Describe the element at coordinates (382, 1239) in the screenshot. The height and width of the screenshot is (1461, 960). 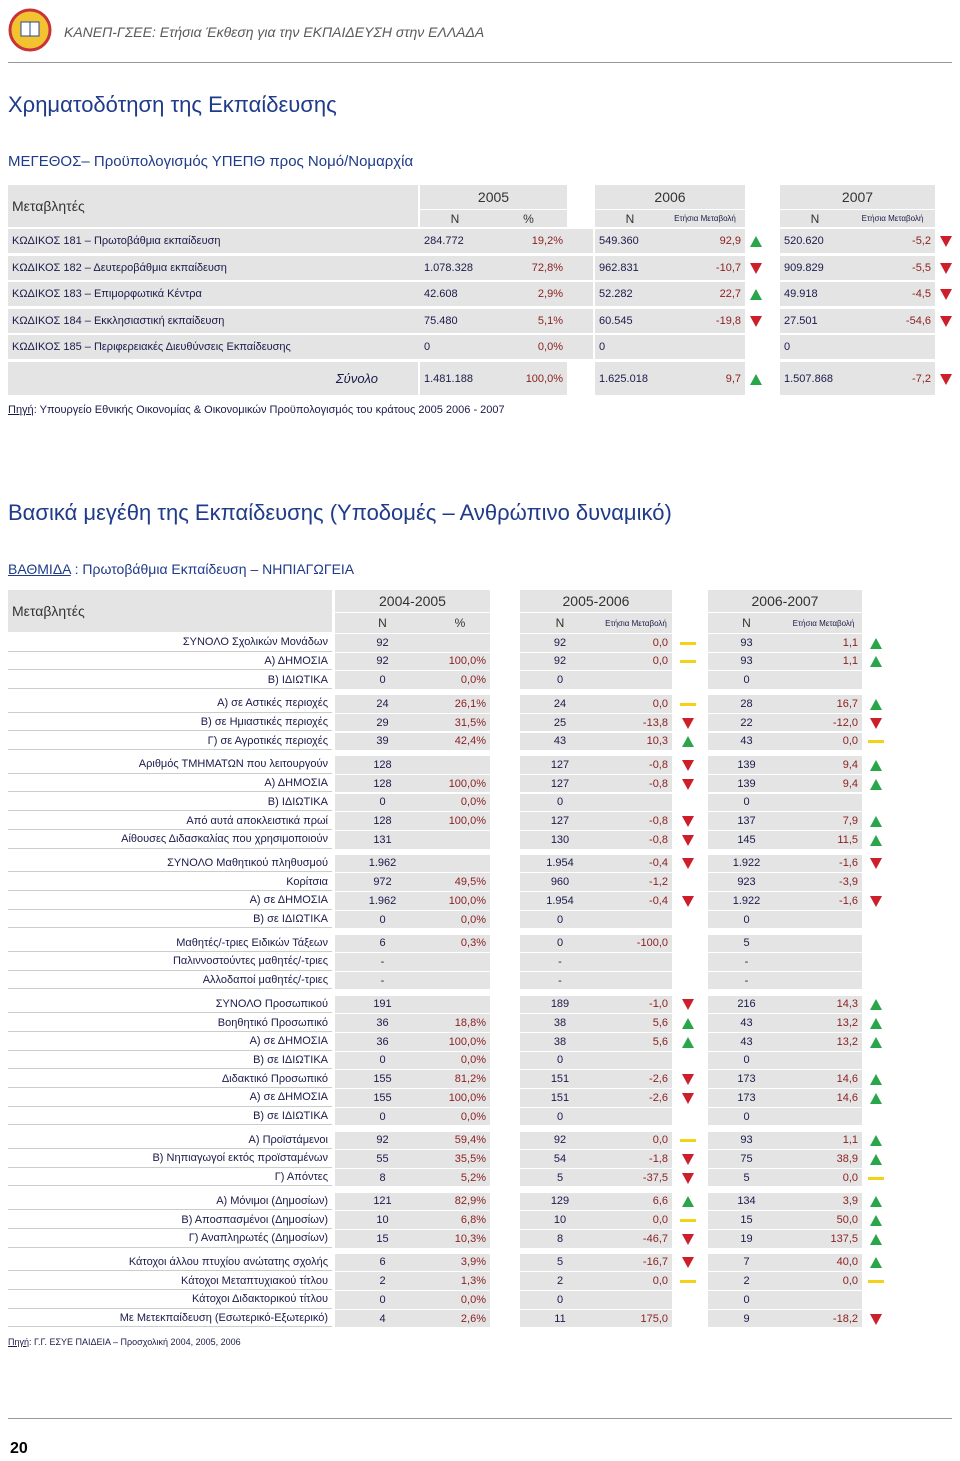
I see `value-cell: 15` at that location.